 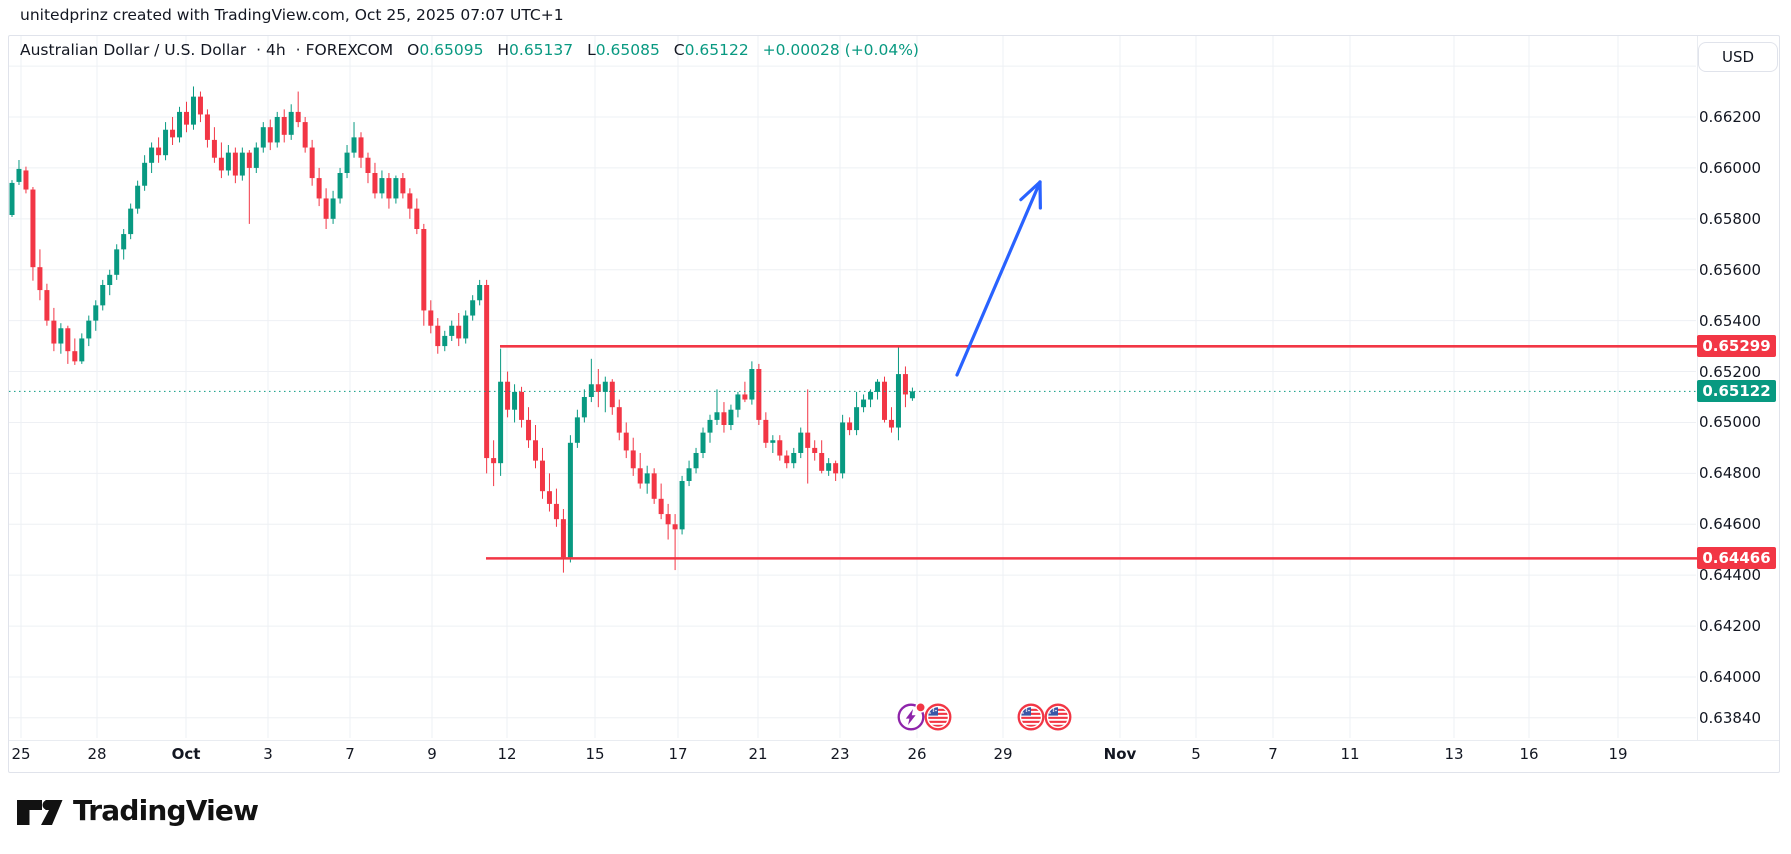 What do you see at coordinates (1529, 754) in the screenshot?
I see `time-axis-label: 16` at bounding box center [1529, 754].